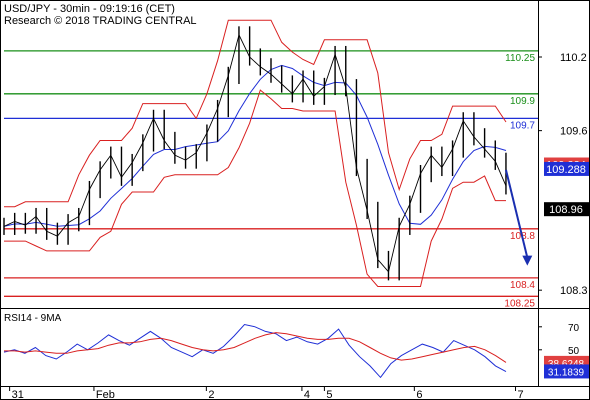 The height and width of the screenshot is (400, 590). What do you see at coordinates (18, 394) in the screenshot?
I see `x-tick-label: 31` at bounding box center [18, 394].